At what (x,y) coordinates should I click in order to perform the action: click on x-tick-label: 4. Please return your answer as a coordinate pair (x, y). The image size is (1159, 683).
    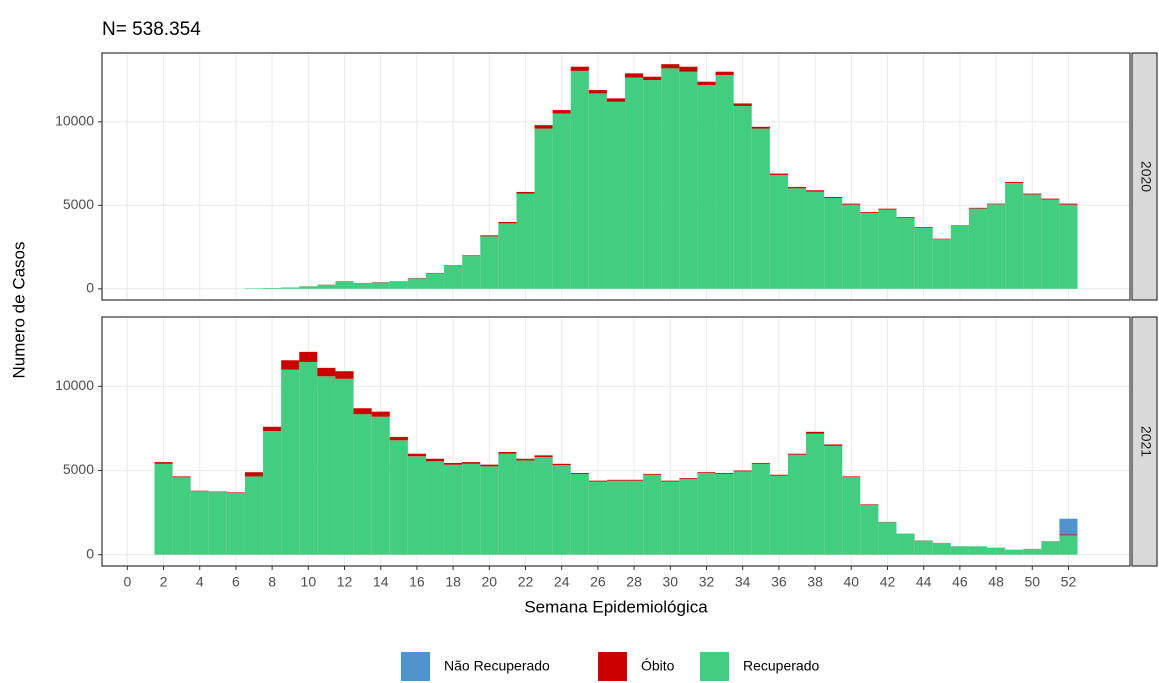
    Looking at the image, I should click on (200, 582).